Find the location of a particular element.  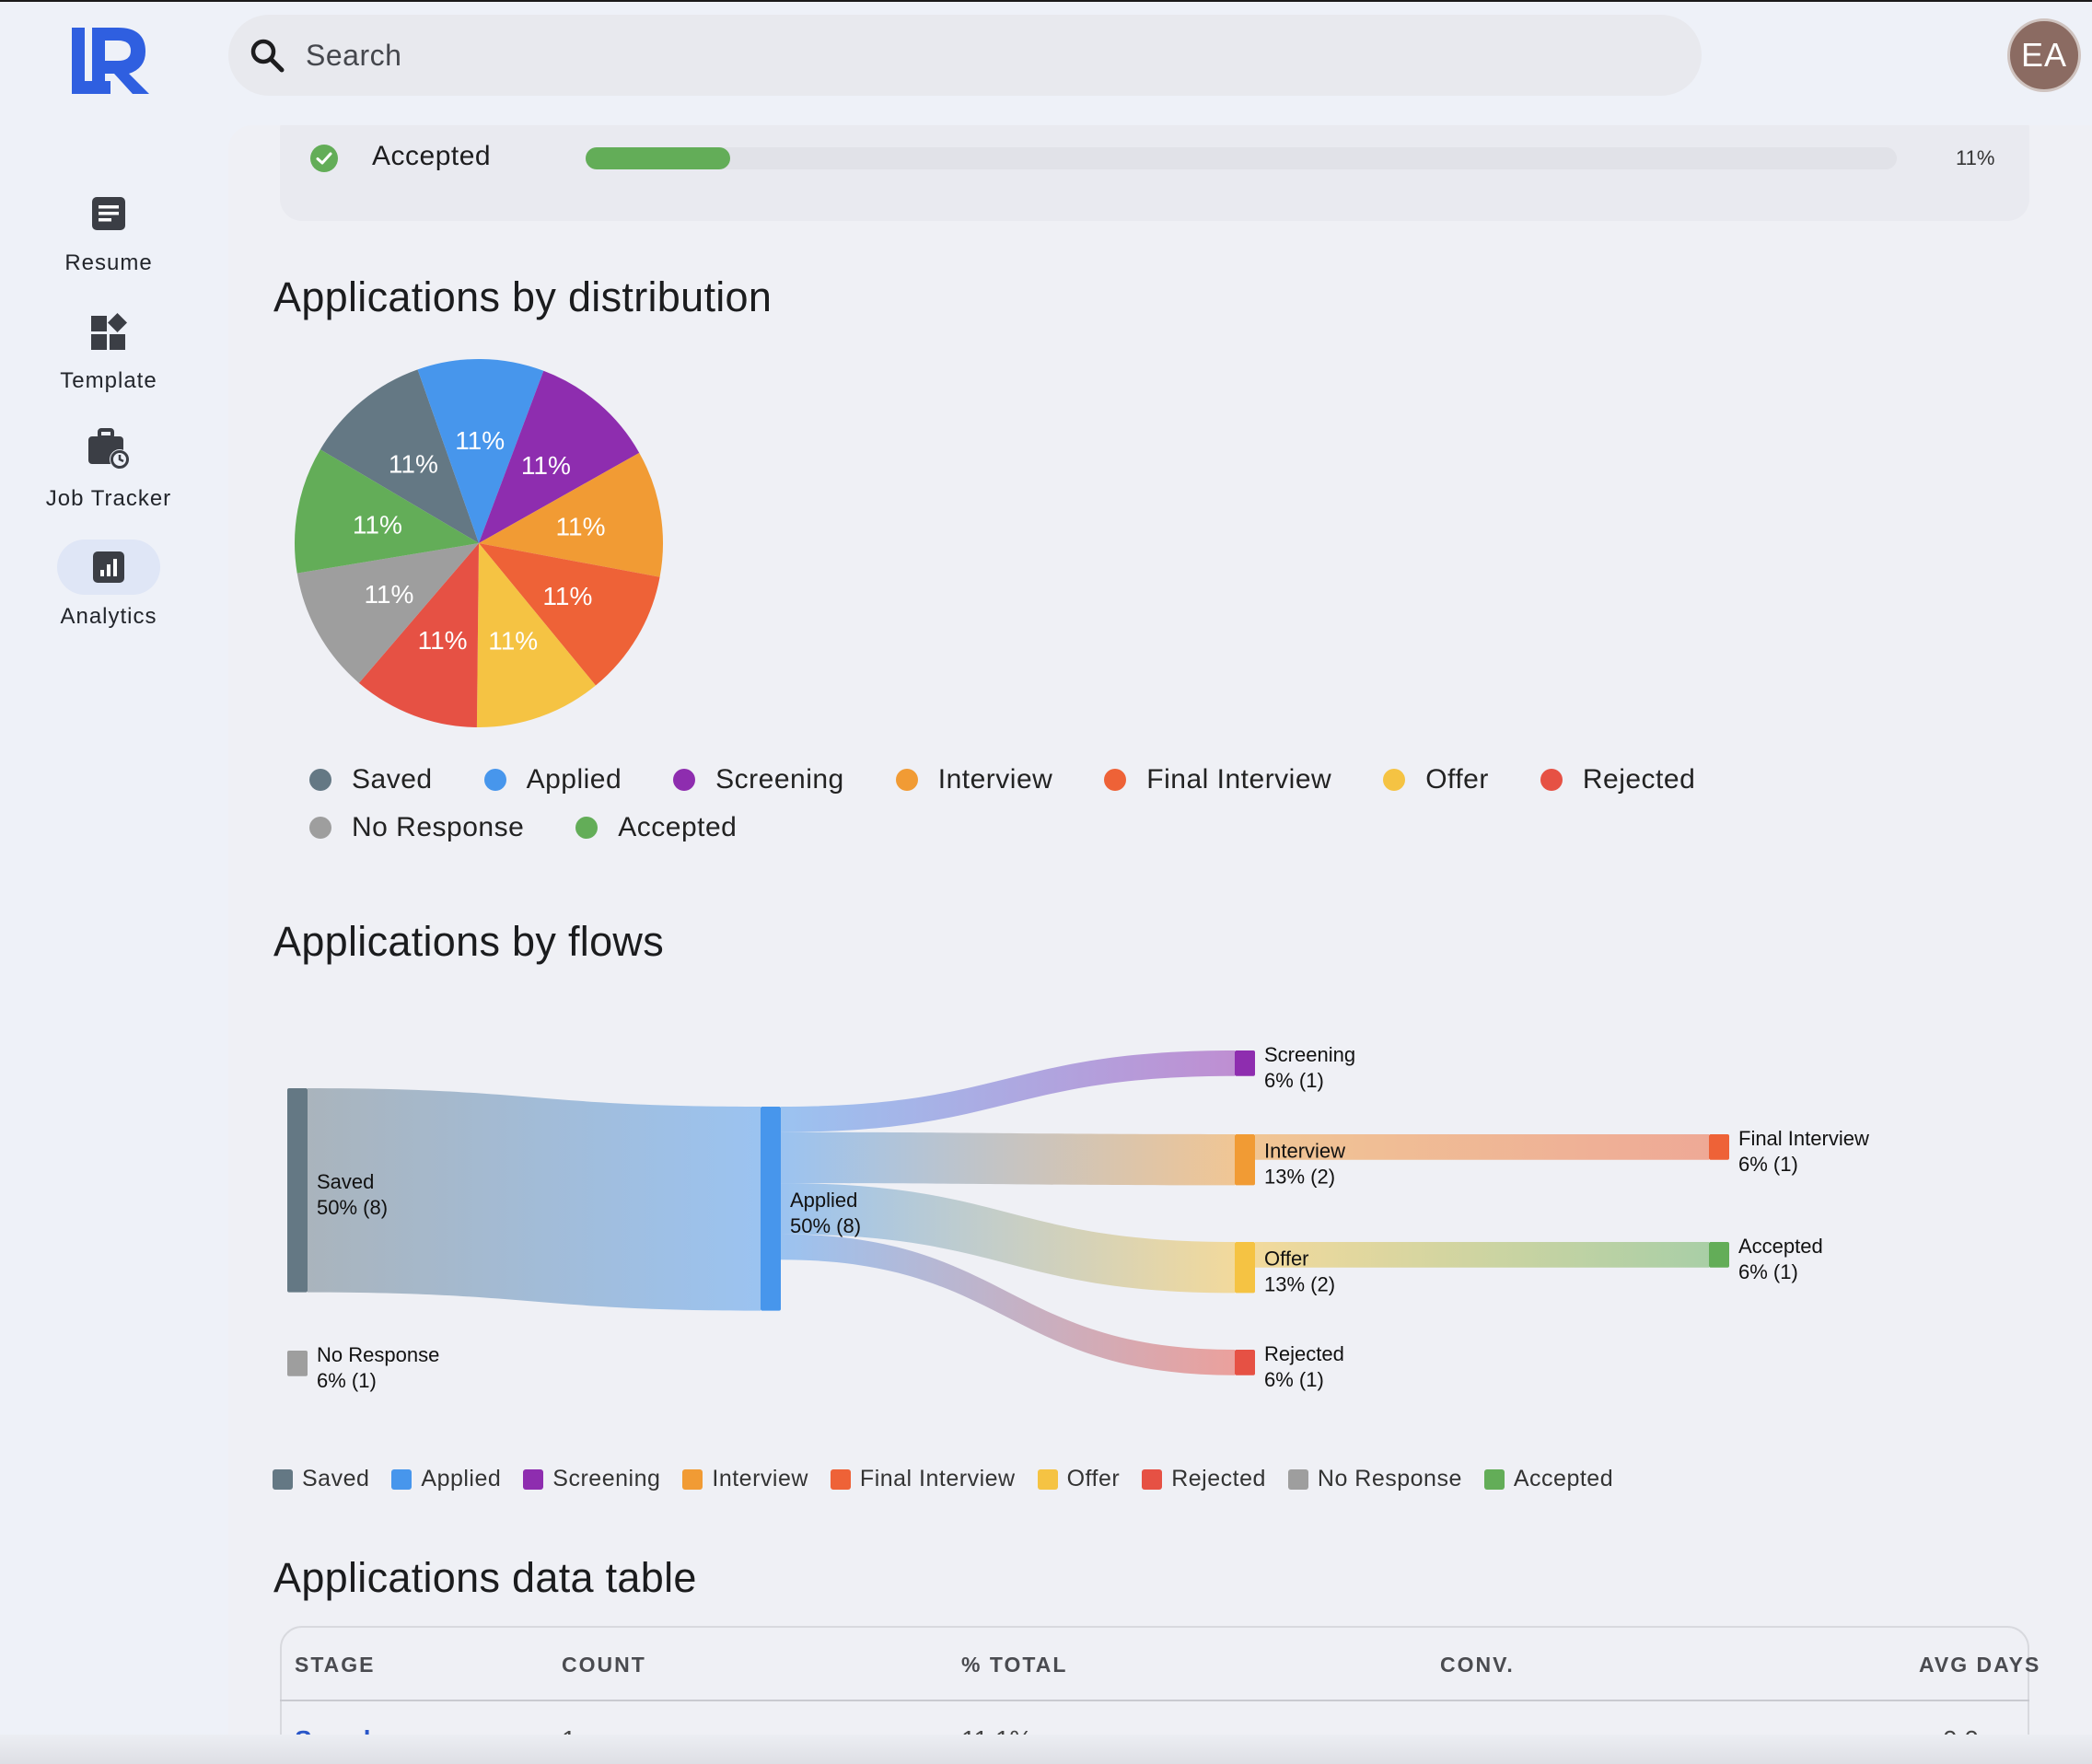

table-header-avg-days: AVG DAYS is located at coordinates (1980, 1665).